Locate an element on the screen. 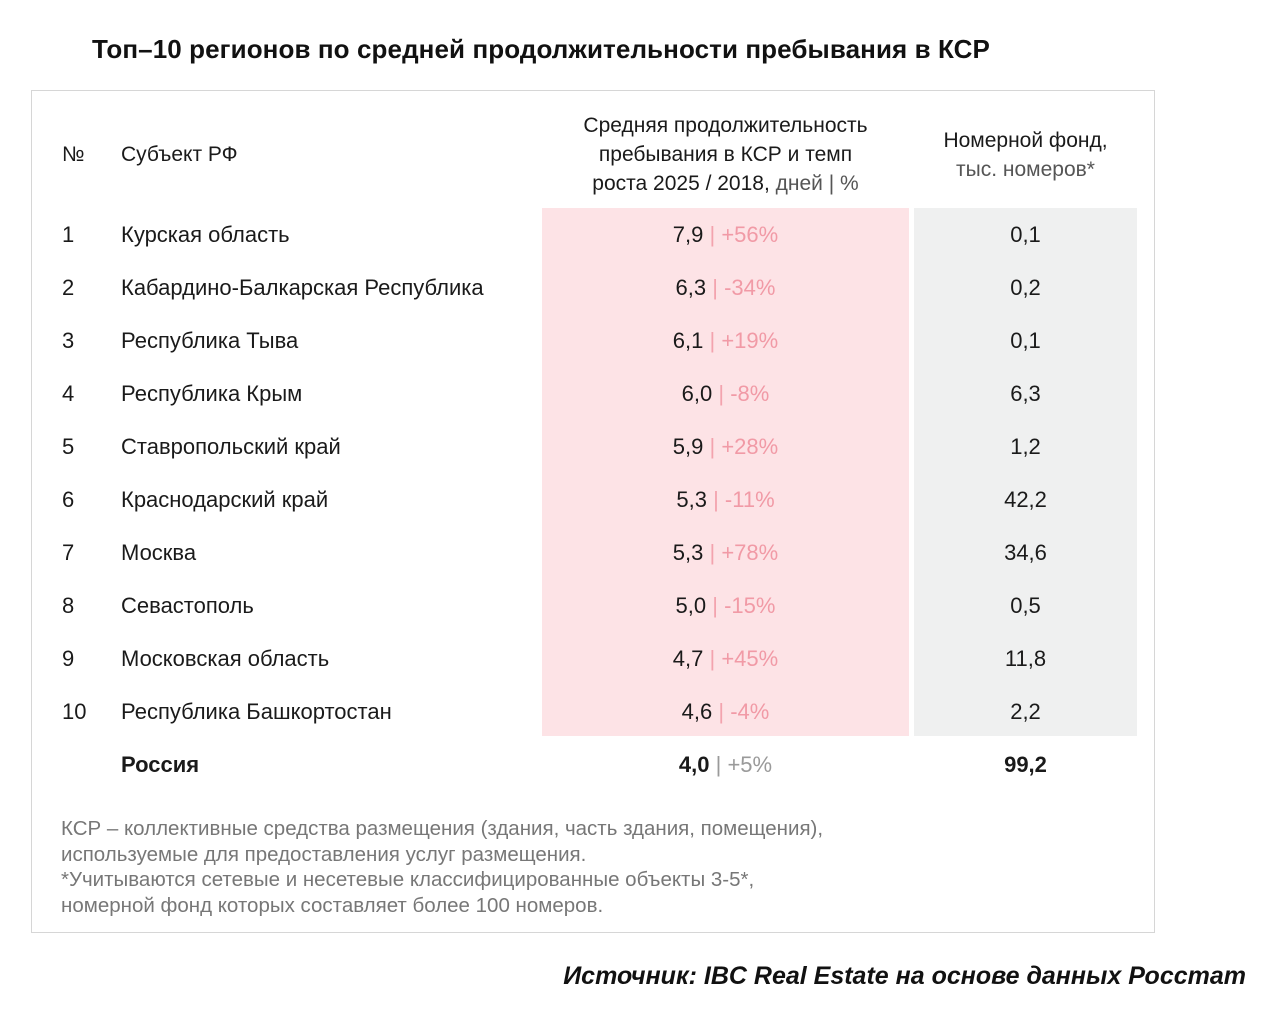 The image size is (1280, 1026). header-subject: Субъект РФ is located at coordinates (179, 154).